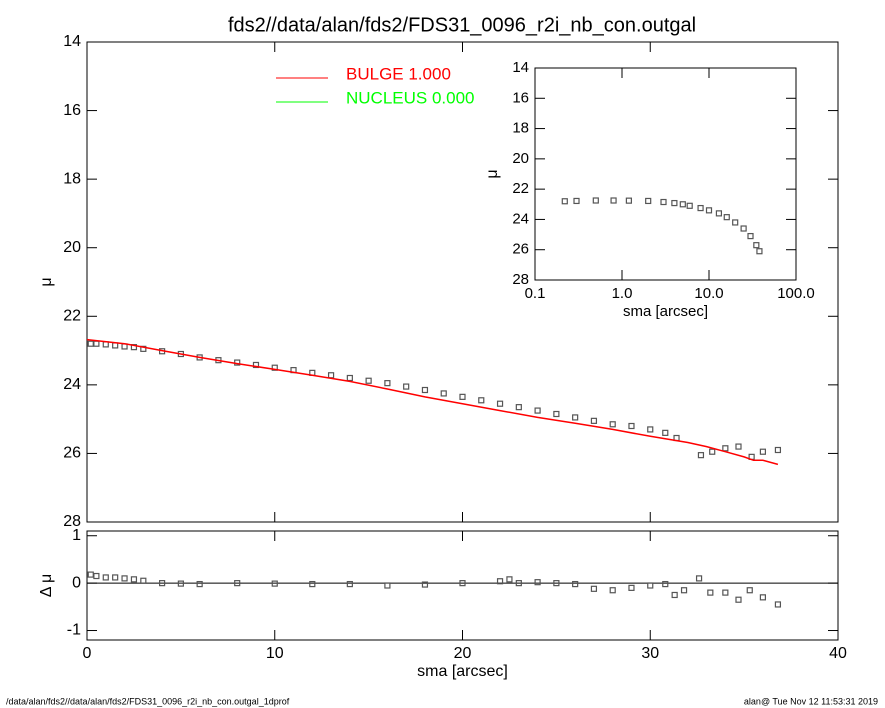 The height and width of the screenshot is (708, 885). I want to click on y-axis-label: Δ μ, so click(46, 585).